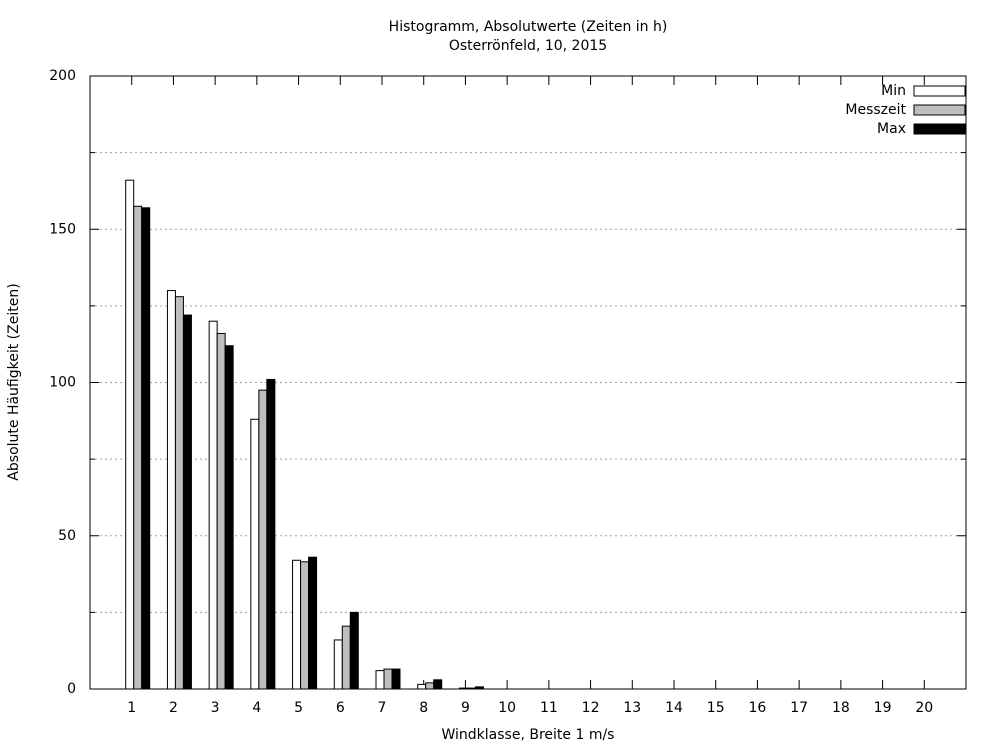 The height and width of the screenshot is (750, 1000). Describe the element at coordinates (62, 229) in the screenshot. I see `y-tick-label: 150` at that location.